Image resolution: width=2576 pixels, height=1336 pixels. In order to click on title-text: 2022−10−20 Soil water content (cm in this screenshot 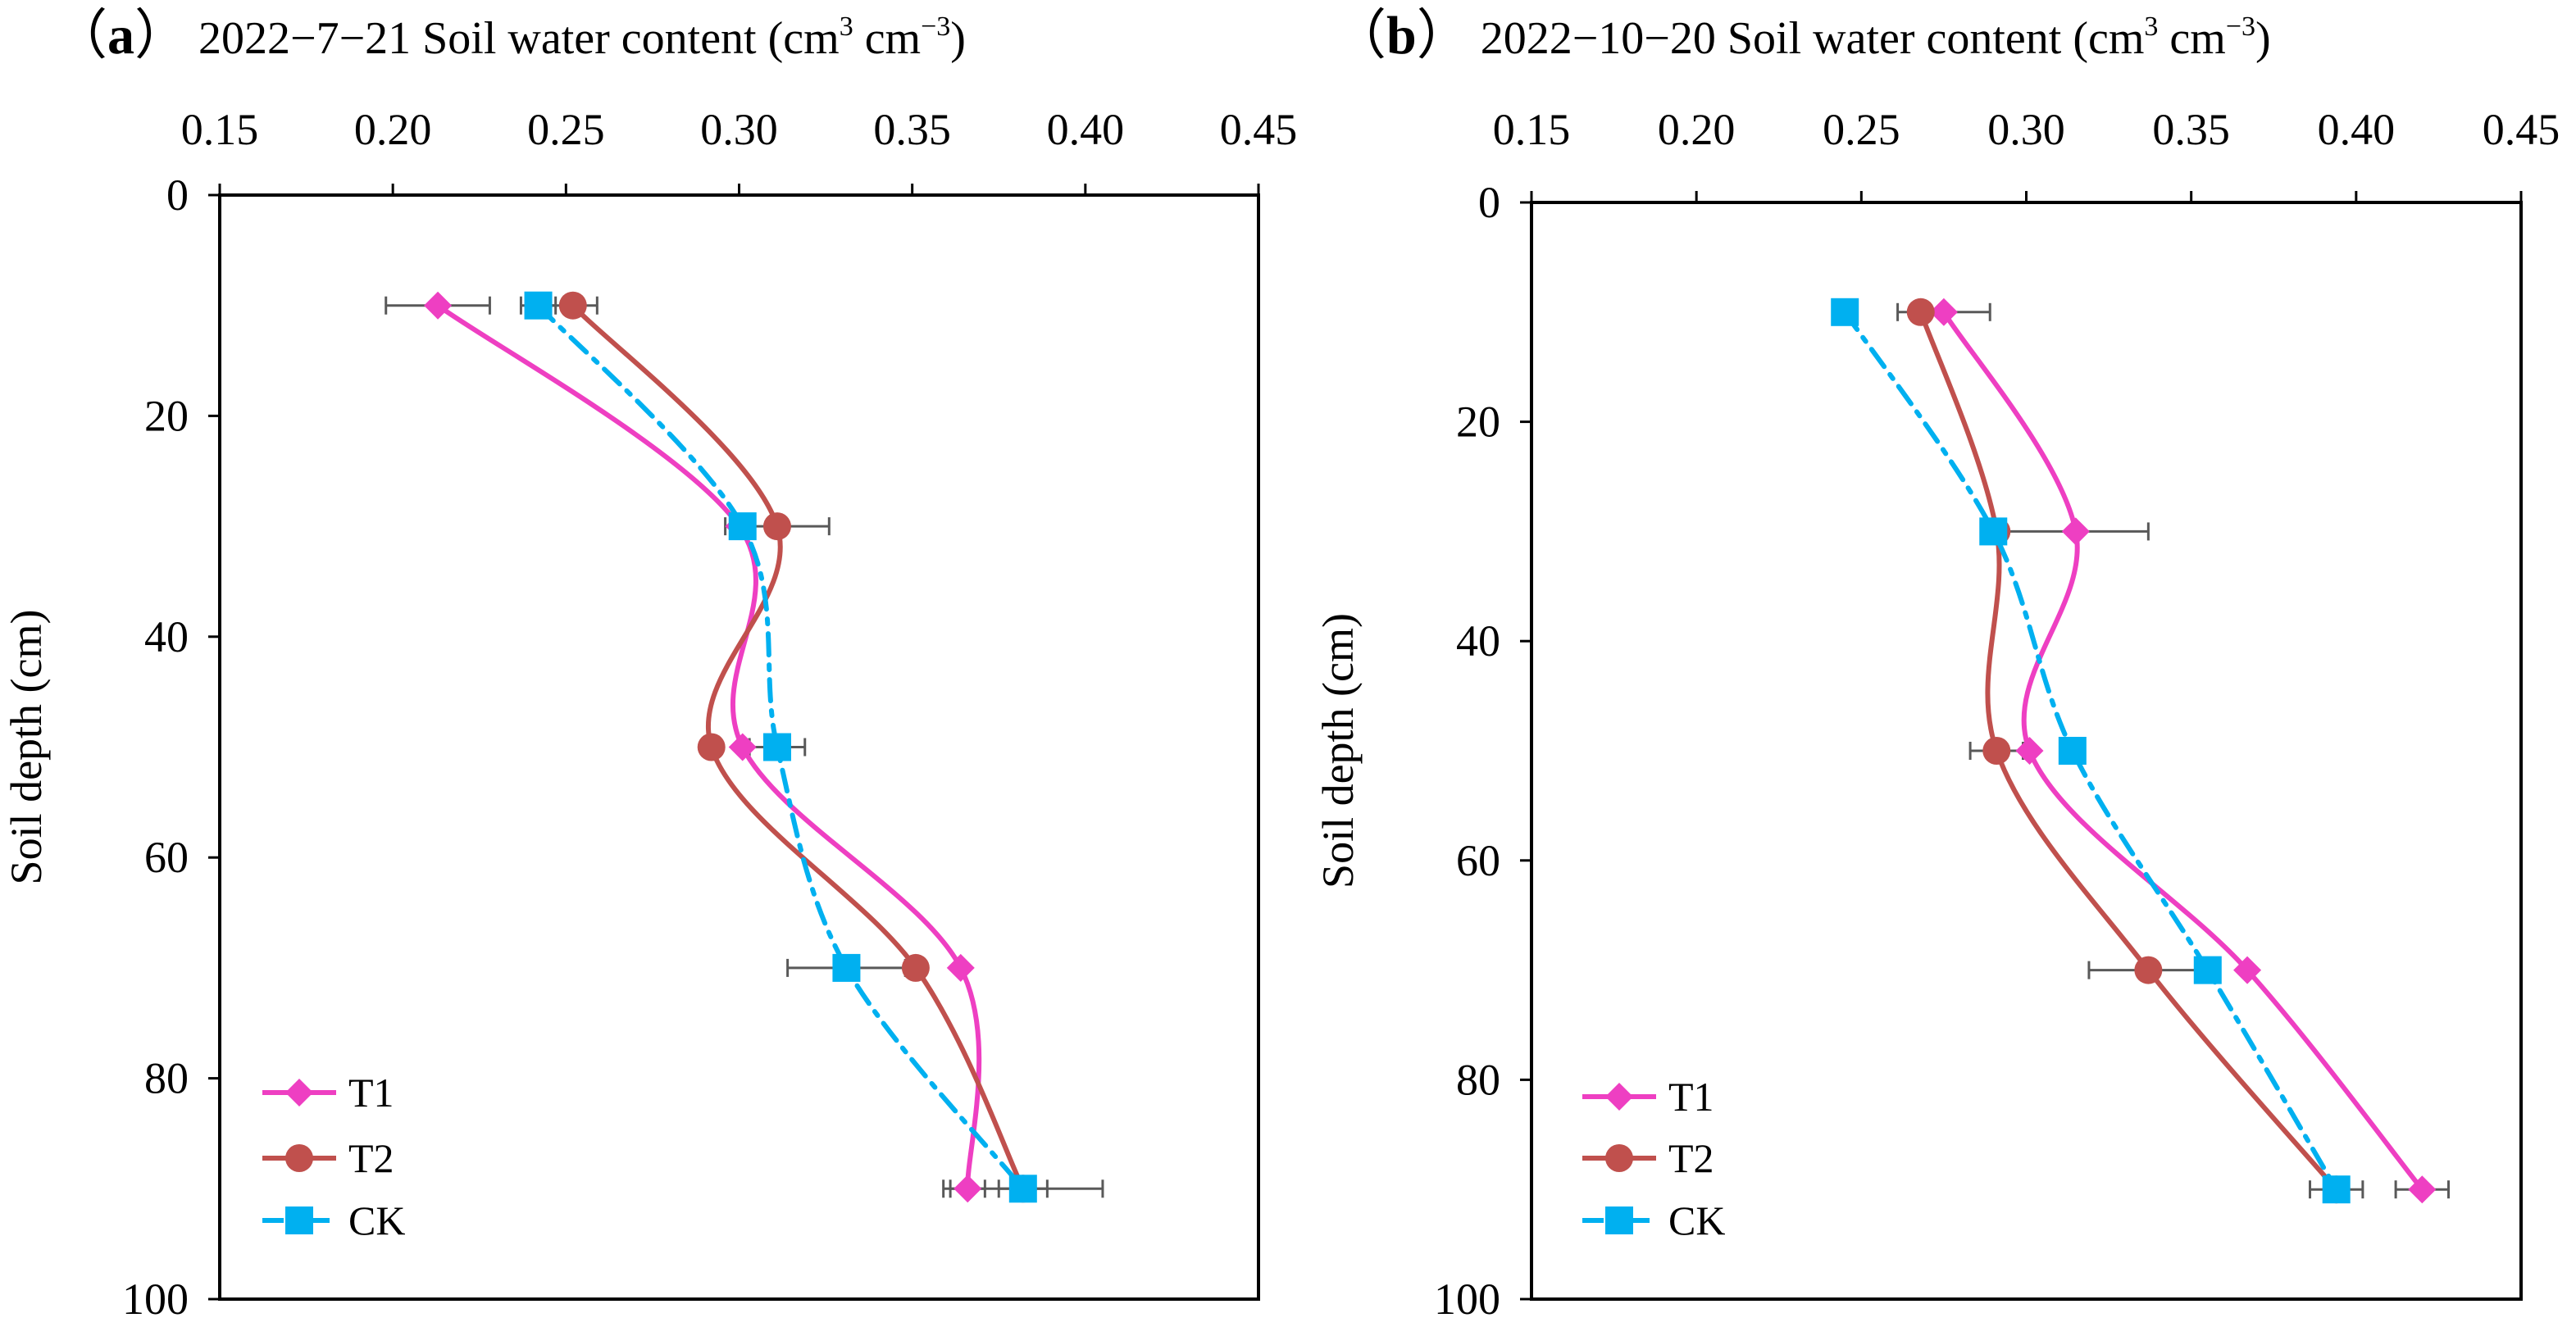, I will do `click(1813, 39)`.